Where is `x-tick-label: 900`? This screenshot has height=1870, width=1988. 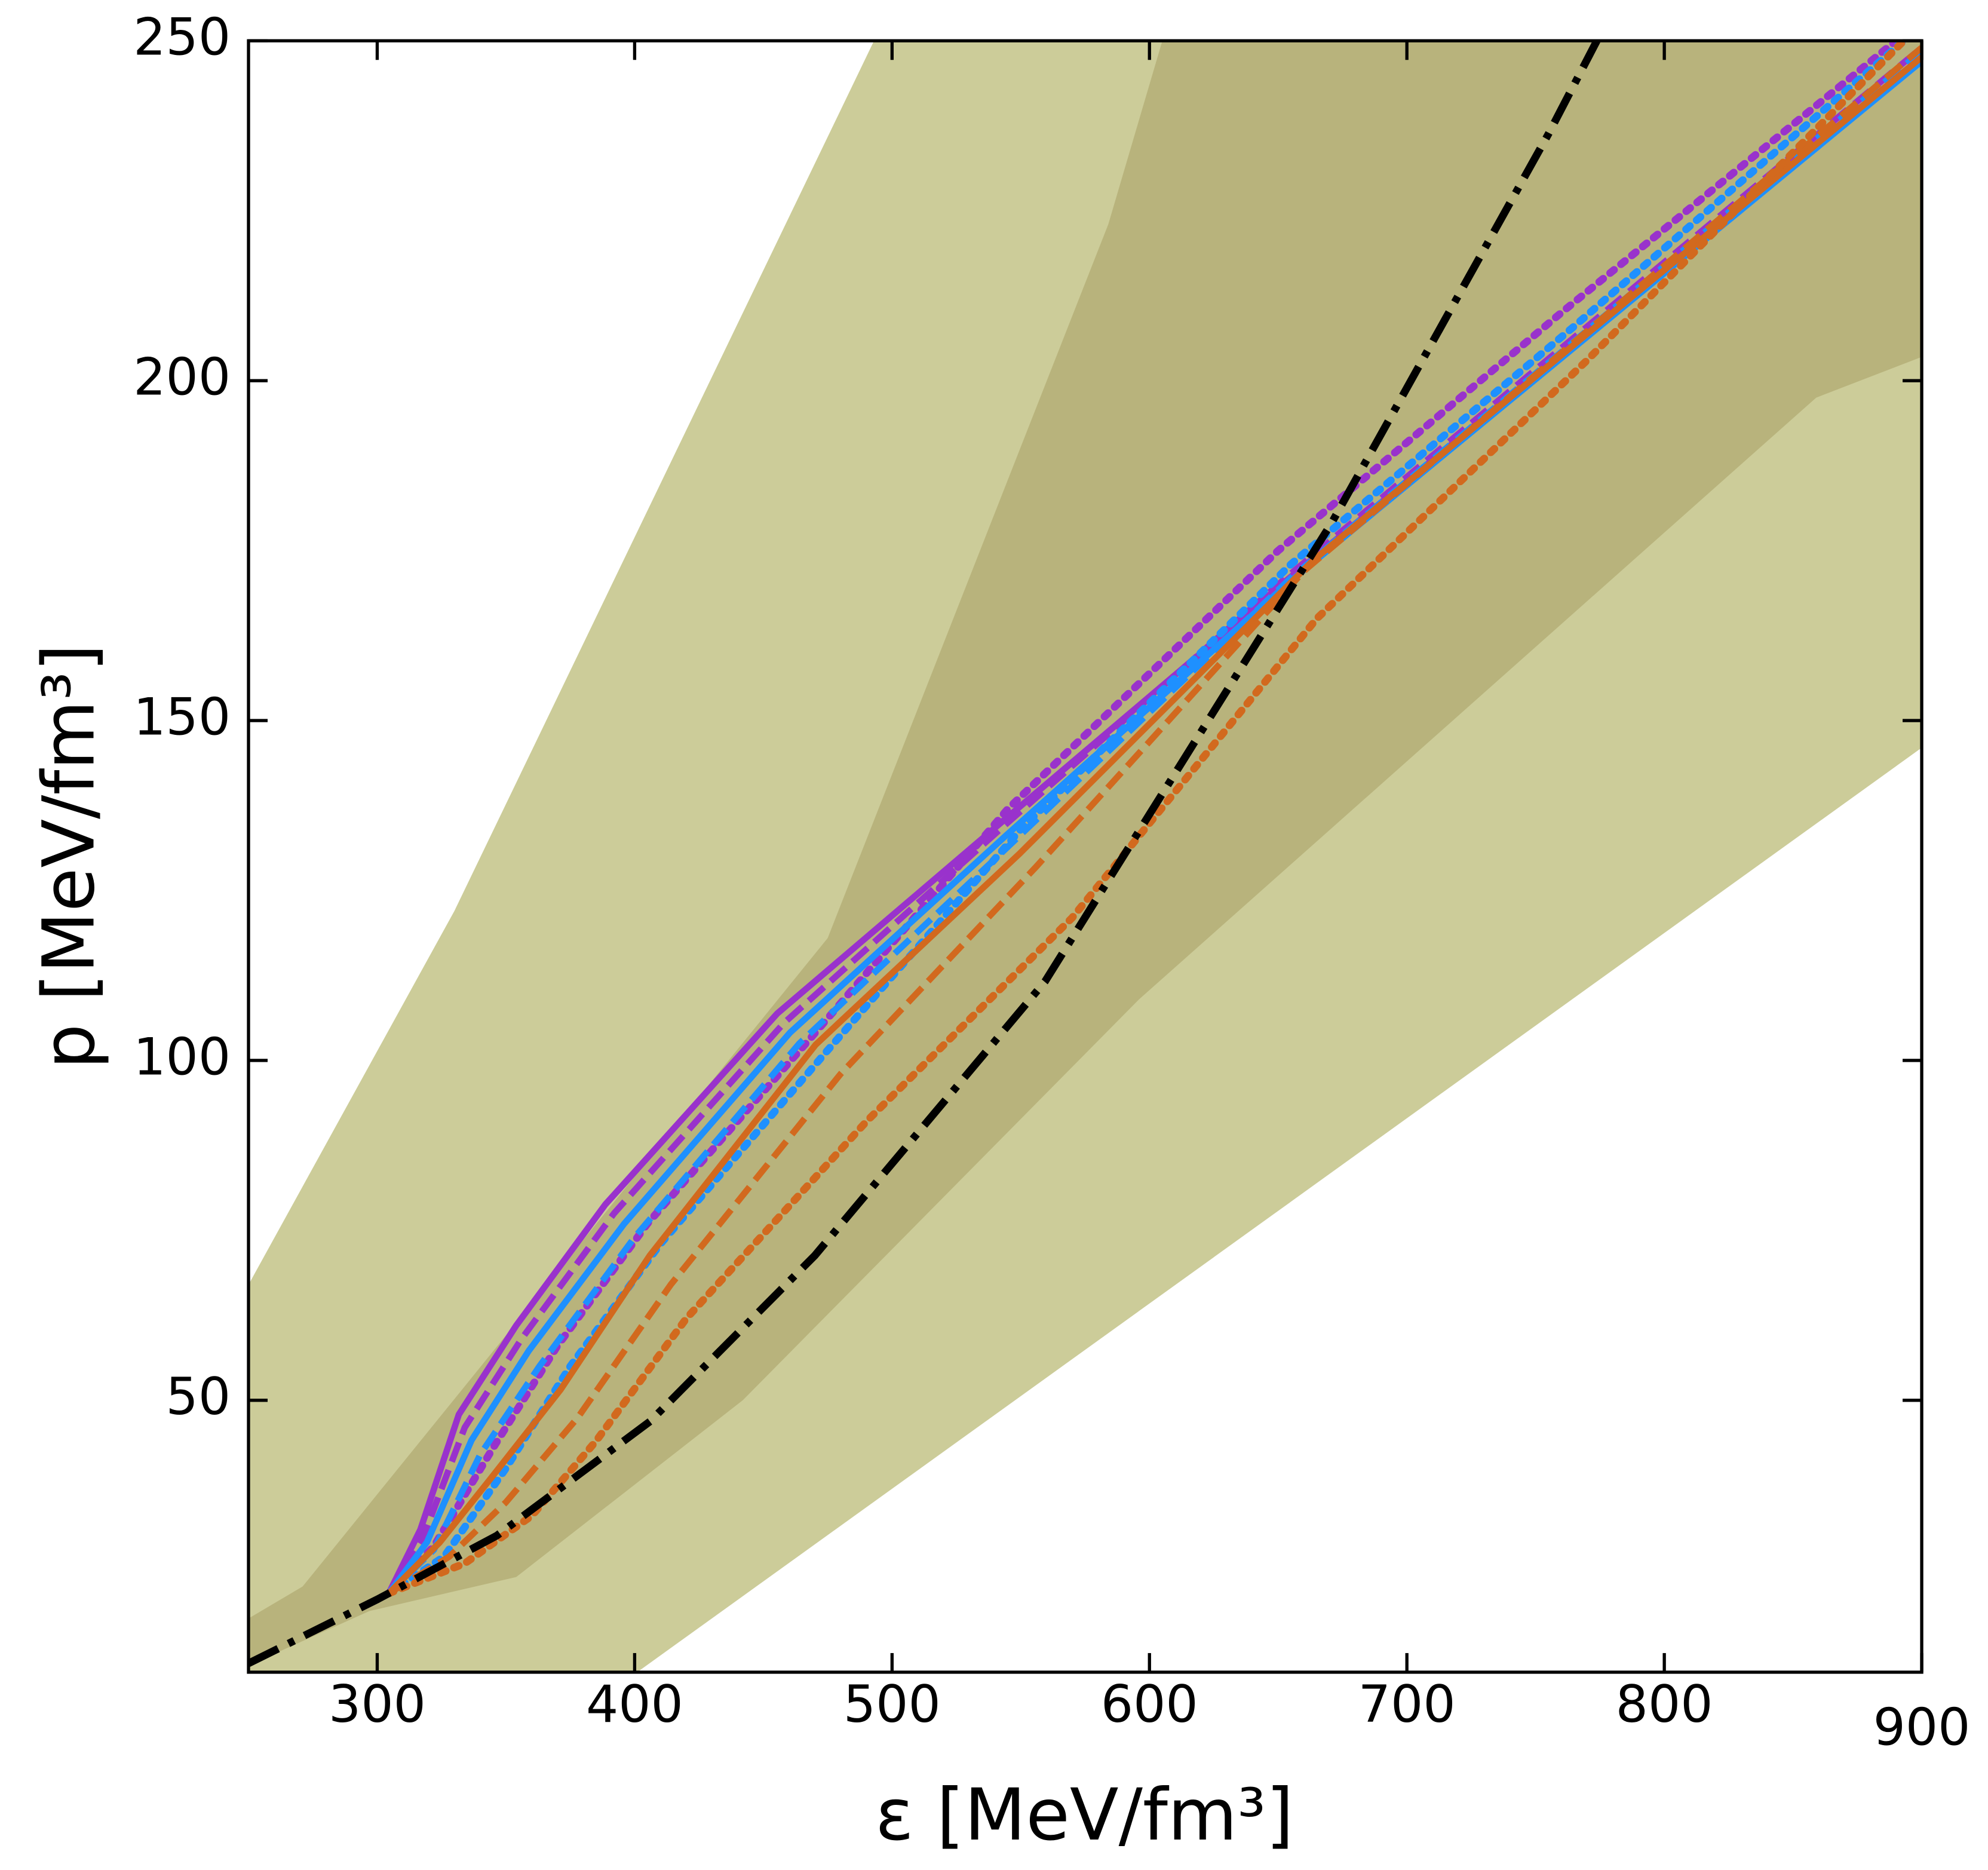
x-tick-label: 900 is located at coordinates (1922, 1727).